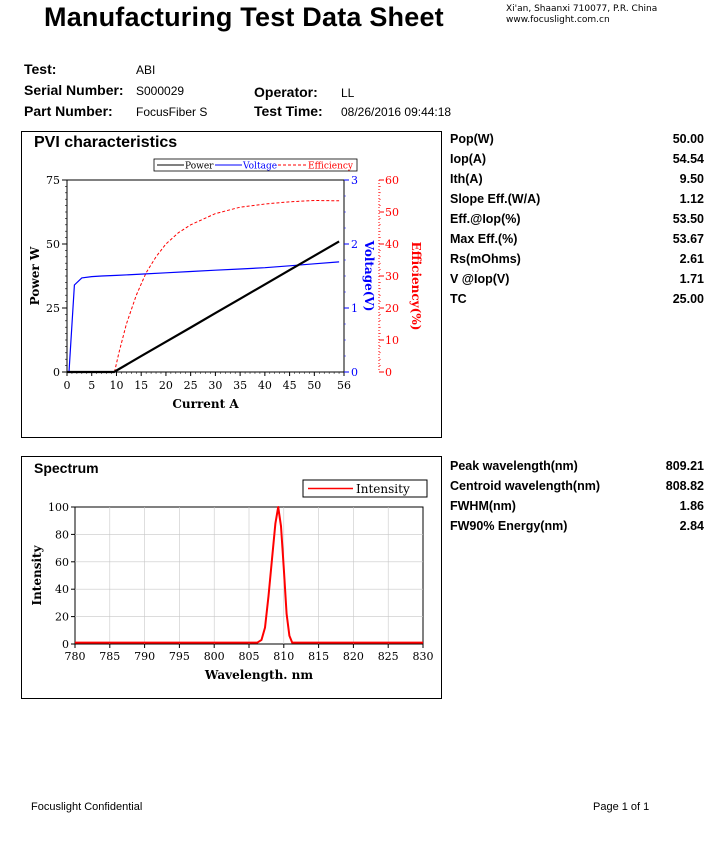 This screenshot has height=843, width=726. I want to click on param-name: FWHM(nm), so click(483, 506).